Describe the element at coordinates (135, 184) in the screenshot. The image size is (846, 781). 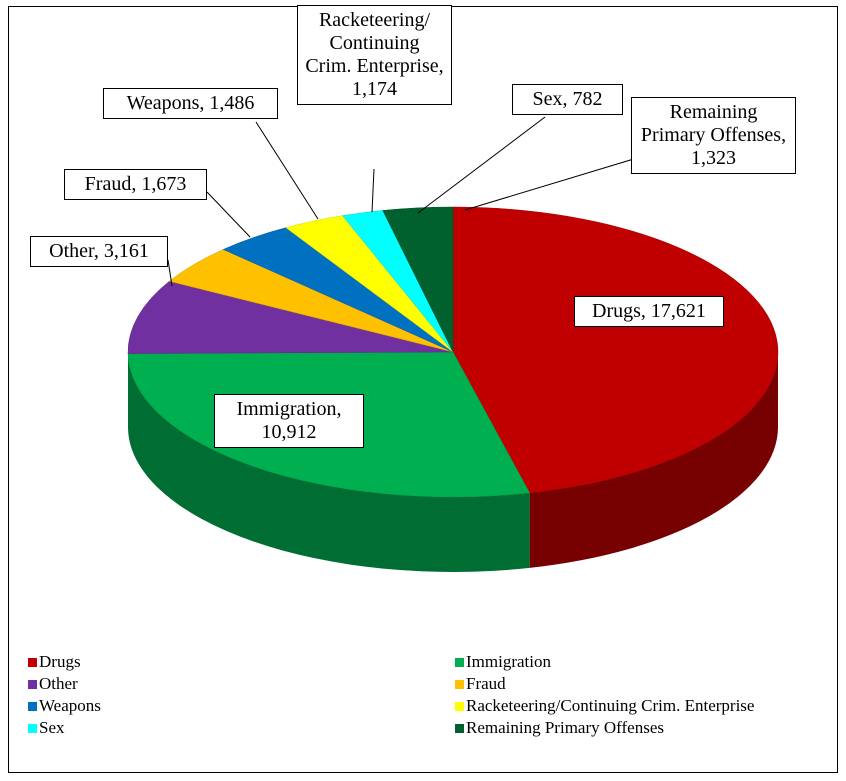
I see `data-label: Fraud, 1,673` at that location.